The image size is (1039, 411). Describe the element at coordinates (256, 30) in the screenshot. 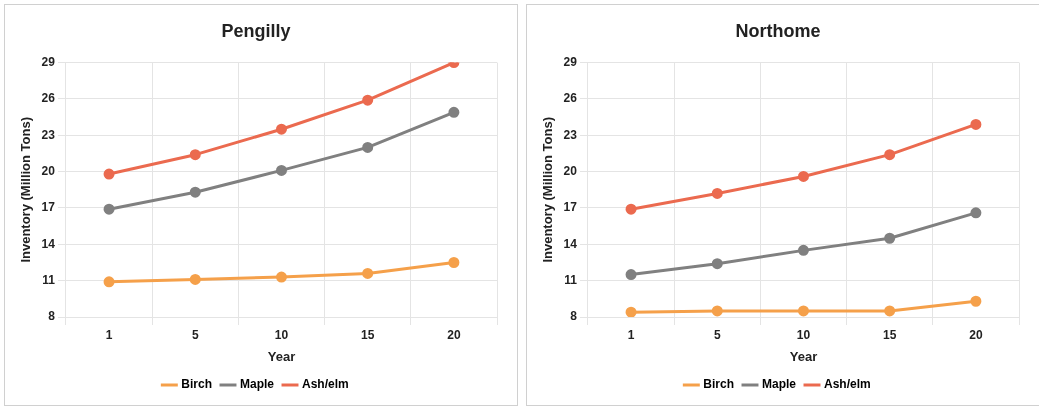

I see `chart-title: Pengilly` at that location.